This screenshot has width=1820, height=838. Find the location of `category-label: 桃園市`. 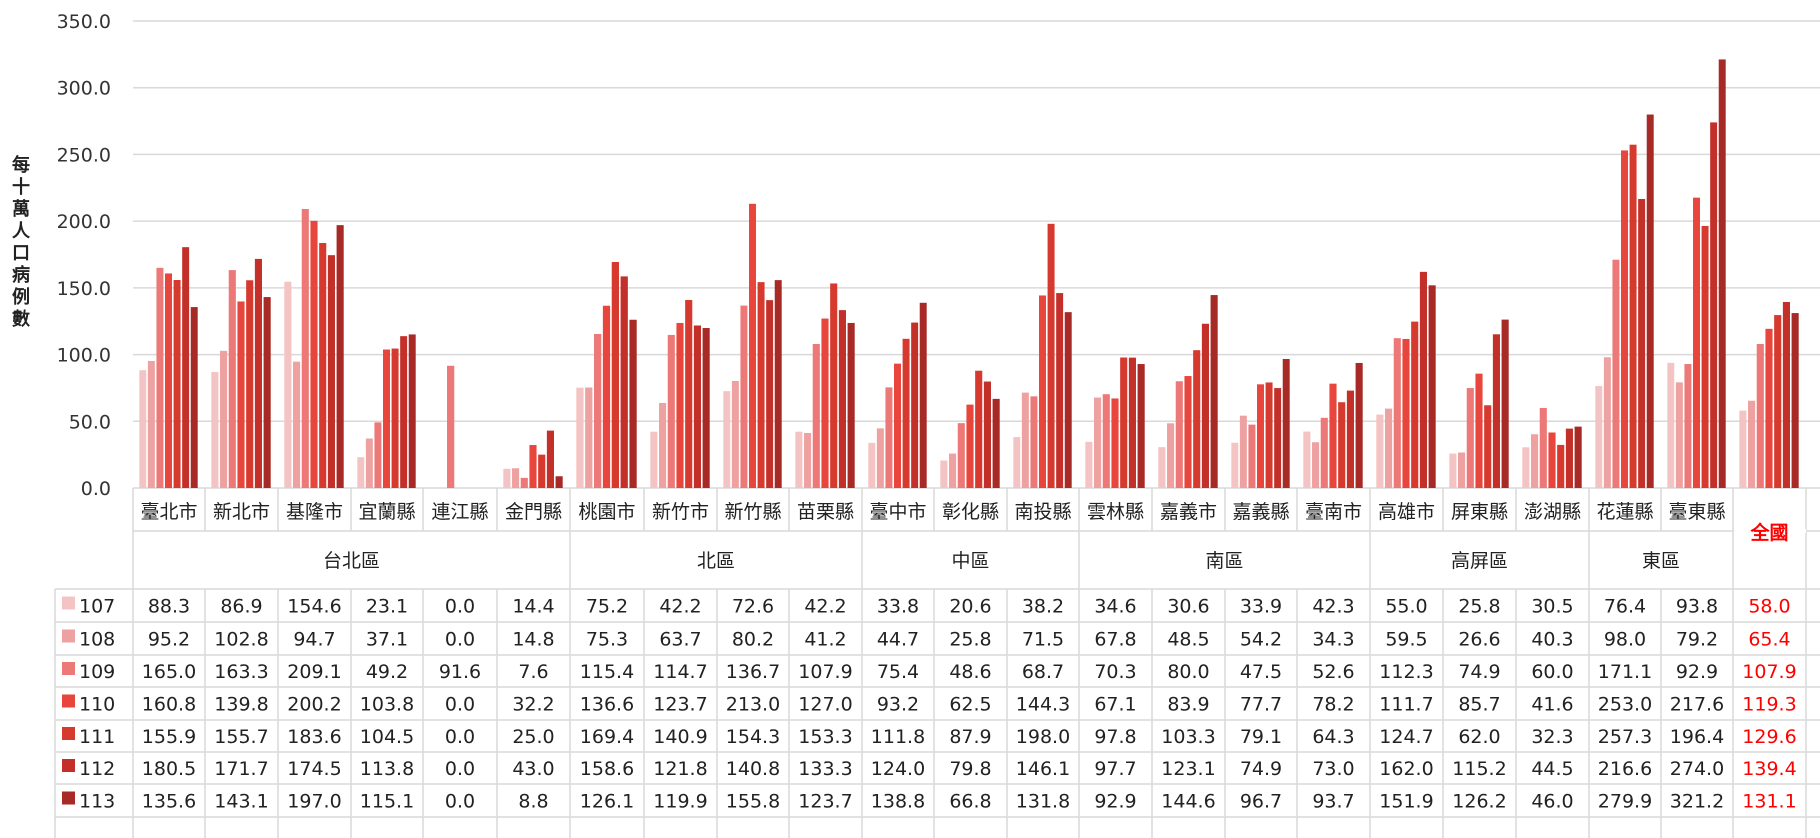

category-label: 桃園市 is located at coordinates (606, 512).